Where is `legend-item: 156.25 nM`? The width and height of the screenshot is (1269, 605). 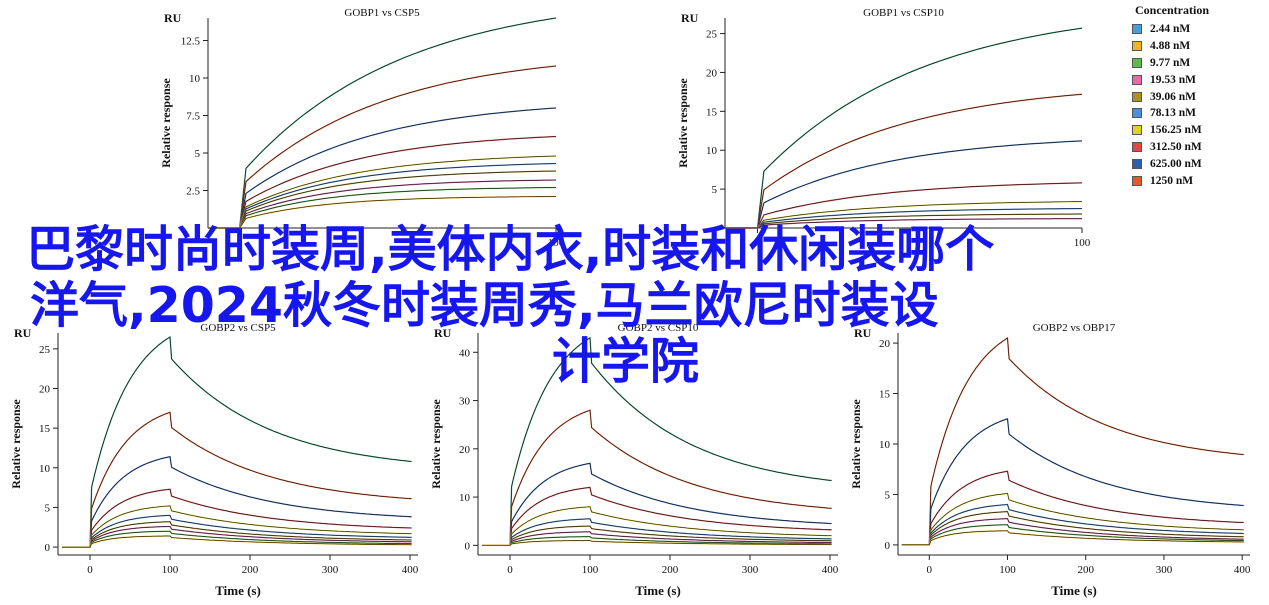
legend-item: 156.25 nM is located at coordinates (1172, 130).